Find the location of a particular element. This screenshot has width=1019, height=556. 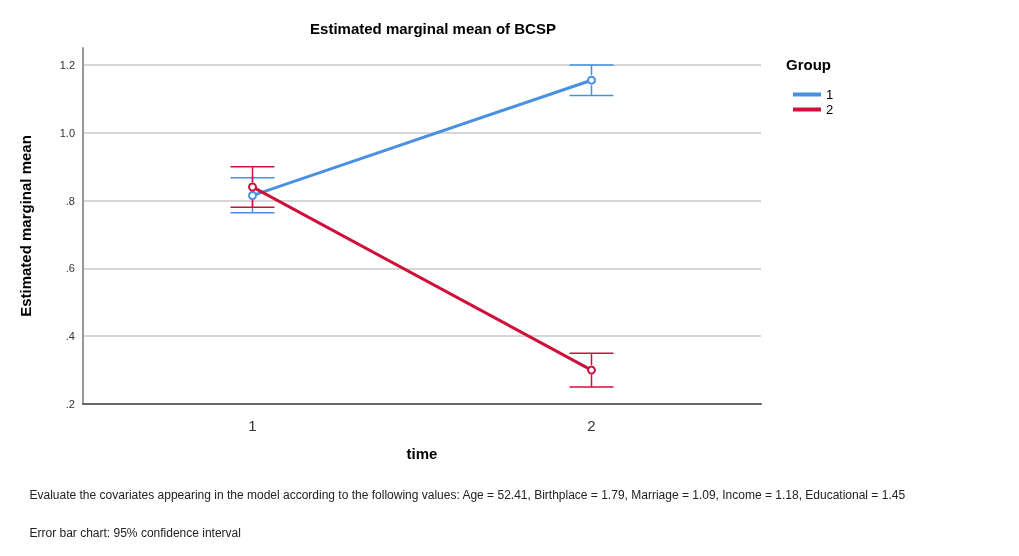

x-axis-title: time is located at coordinates (422, 453).